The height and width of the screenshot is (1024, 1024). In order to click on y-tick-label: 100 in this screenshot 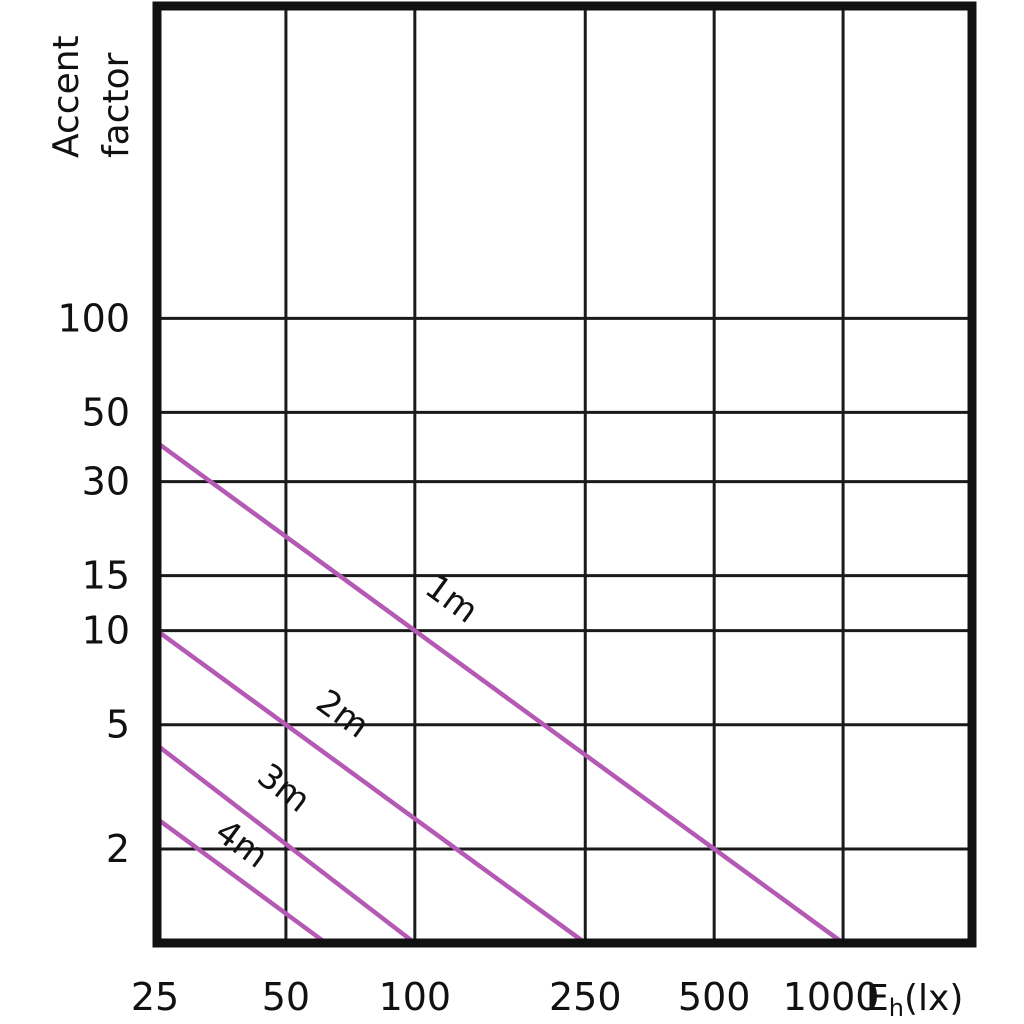, I will do `click(93, 318)`.